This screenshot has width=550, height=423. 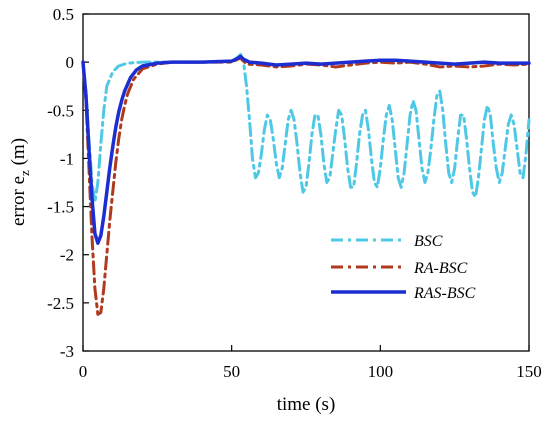 What do you see at coordinates (60, 303) in the screenshot?
I see `y-tick-label: -2.5` at bounding box center [60, 303].